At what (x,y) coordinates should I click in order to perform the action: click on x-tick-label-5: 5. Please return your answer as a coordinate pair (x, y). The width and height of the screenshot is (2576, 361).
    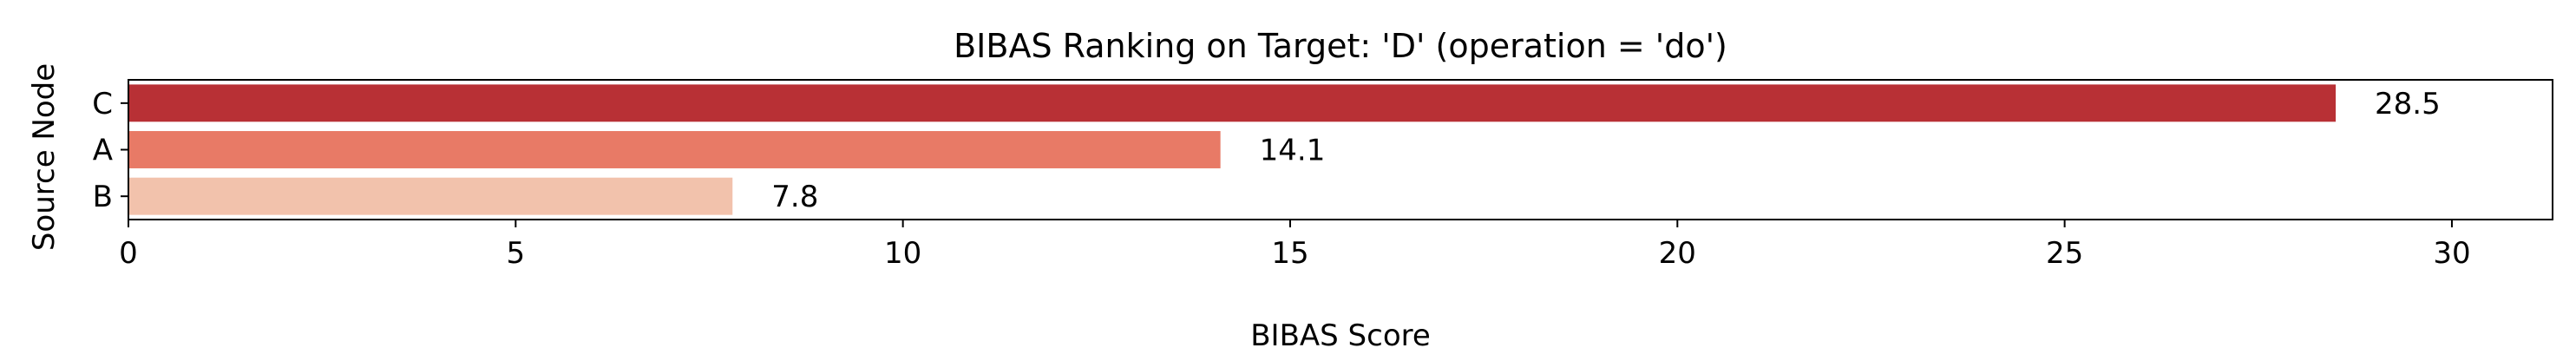
    Looking at the image, I should click on (516, 254).